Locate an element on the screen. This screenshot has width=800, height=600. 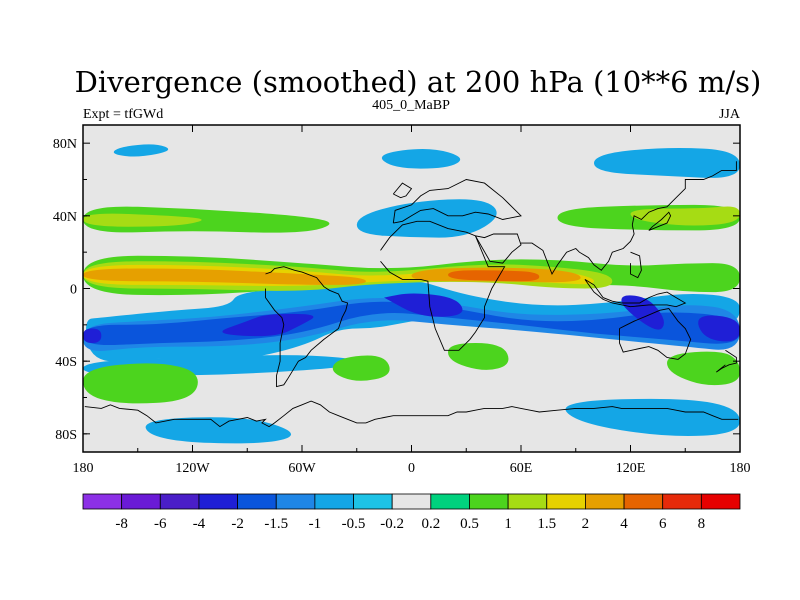
colorbar-label: -4 is located at coordinates (199, 524).